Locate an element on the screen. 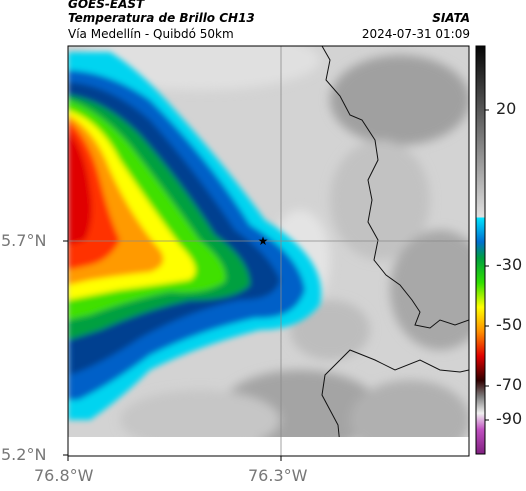 The width and height of the screenshot is (526, 491). lon-tick-label: 76.8°W is located at coordinates (64, 475).